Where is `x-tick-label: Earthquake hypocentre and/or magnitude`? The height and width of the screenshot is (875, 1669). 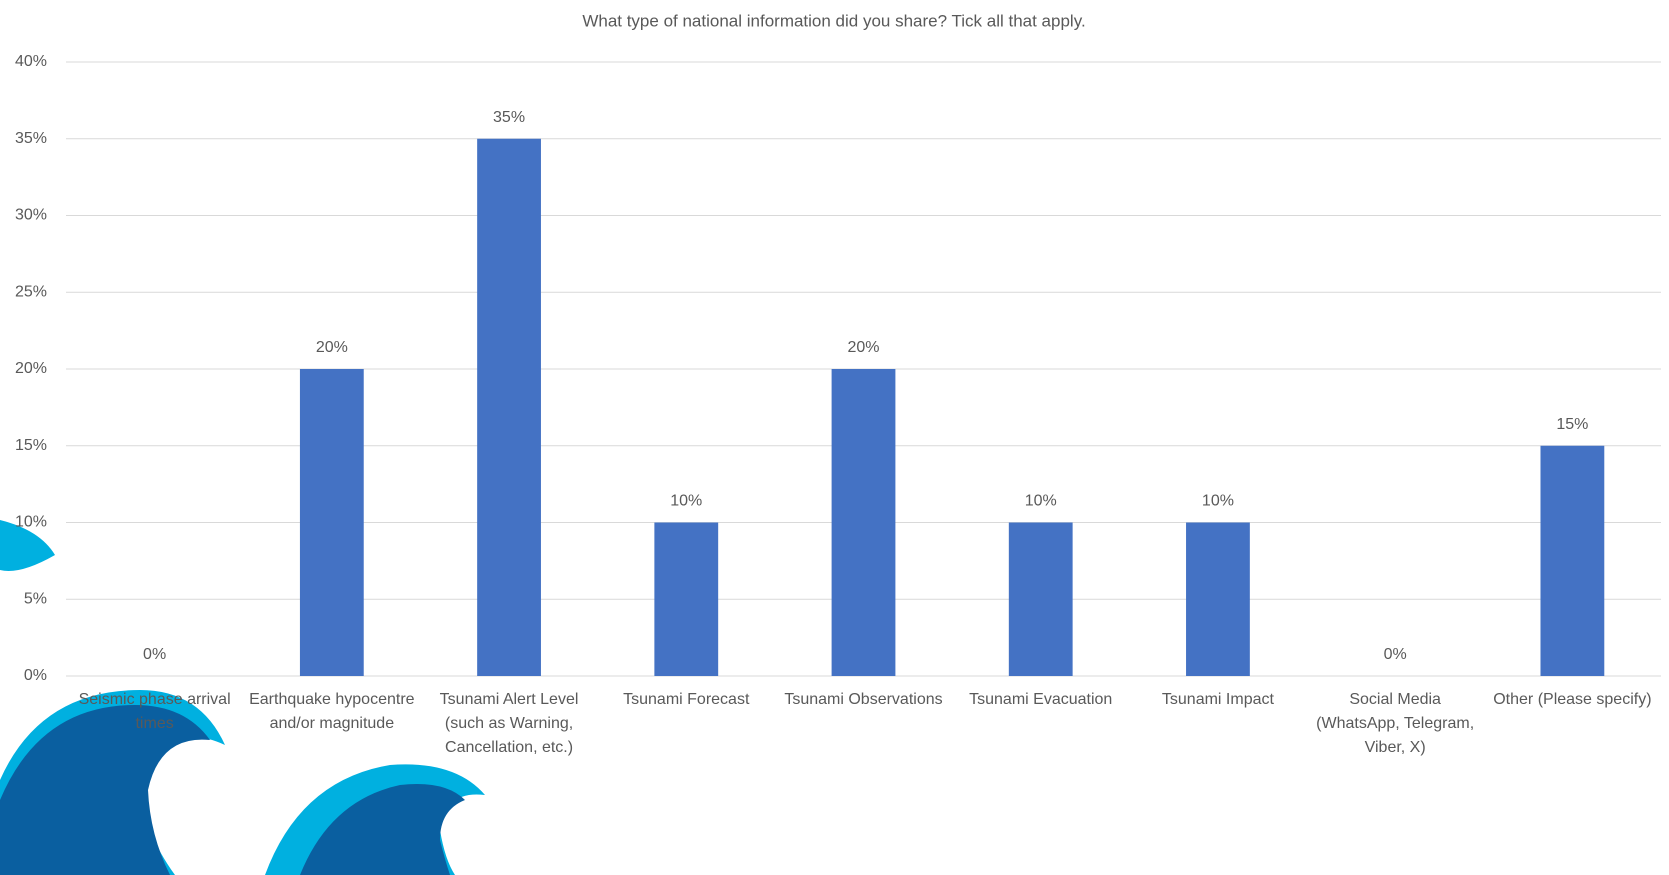 x-tick-label: Earthquake hypocentre and/or magnitude is located at coordinates (332, 711).